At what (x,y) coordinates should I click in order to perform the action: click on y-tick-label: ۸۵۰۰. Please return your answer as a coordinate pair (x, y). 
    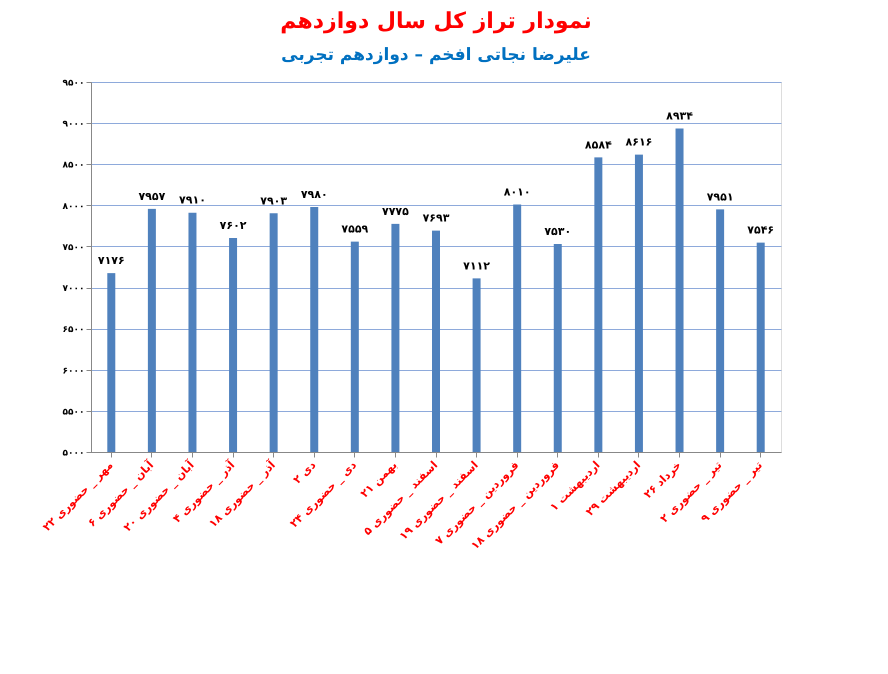
    Looking at the image, I should click on (73, 165).